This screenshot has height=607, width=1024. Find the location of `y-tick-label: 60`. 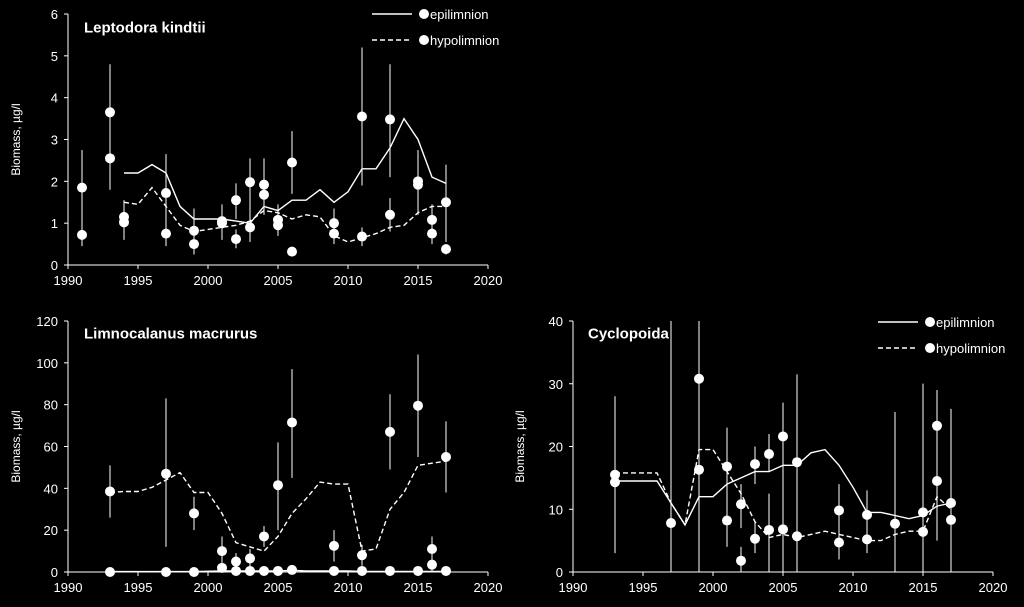

y-tick-label: 60 is located at coordinates (51, 447).